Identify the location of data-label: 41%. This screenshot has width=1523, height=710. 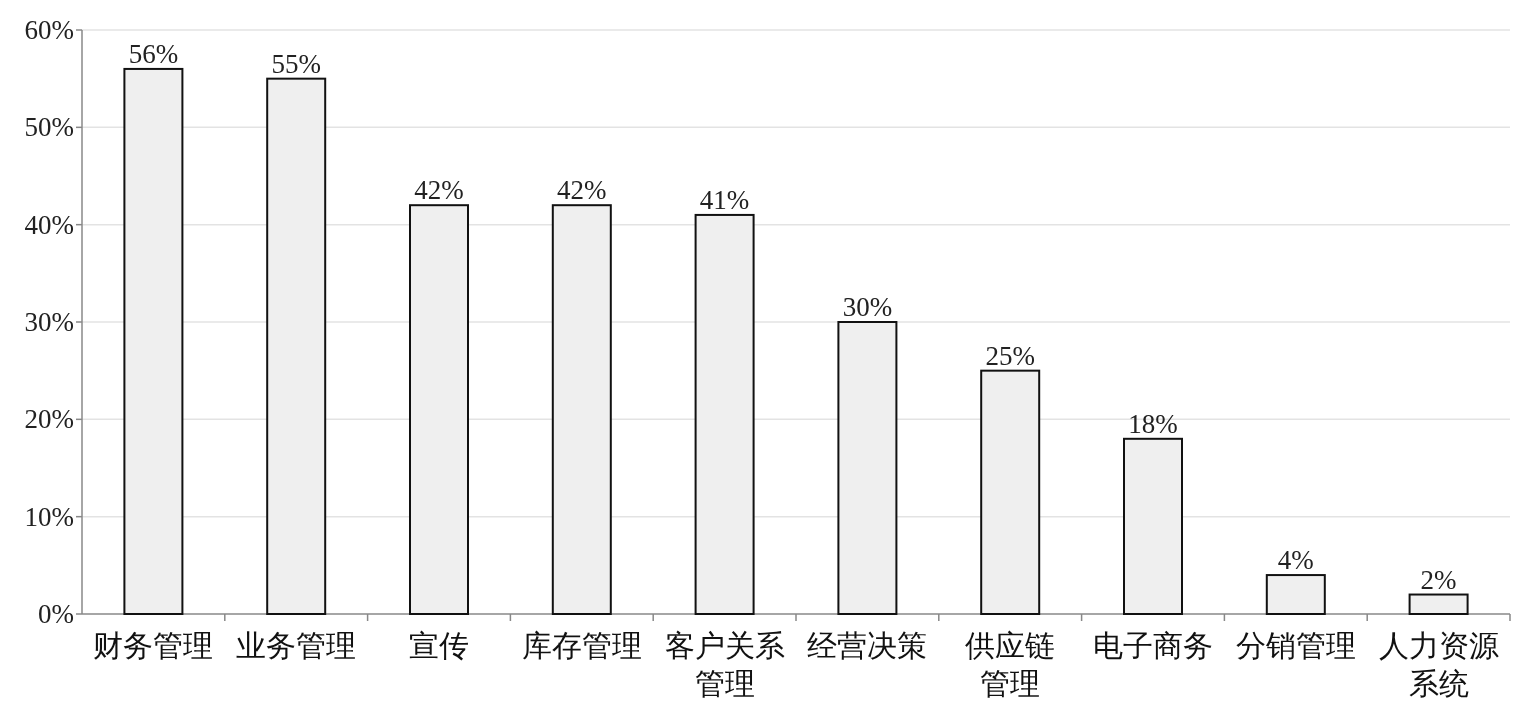
(724, 199).